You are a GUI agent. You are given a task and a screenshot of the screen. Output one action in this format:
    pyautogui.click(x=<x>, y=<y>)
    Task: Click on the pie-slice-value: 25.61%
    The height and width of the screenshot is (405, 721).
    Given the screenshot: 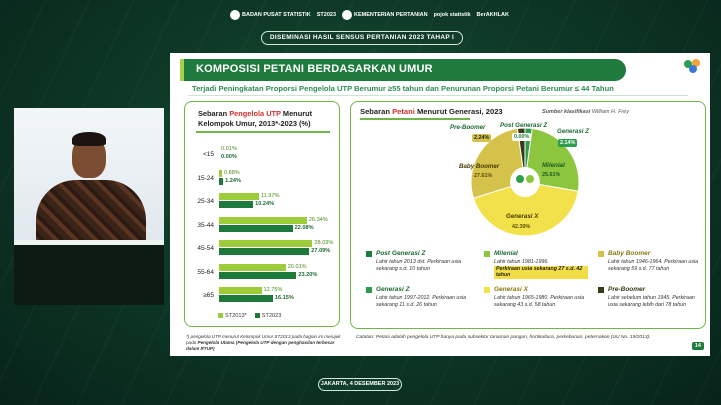 What is the action you would take?
    pyautogui.click(x=551, y=175)
    